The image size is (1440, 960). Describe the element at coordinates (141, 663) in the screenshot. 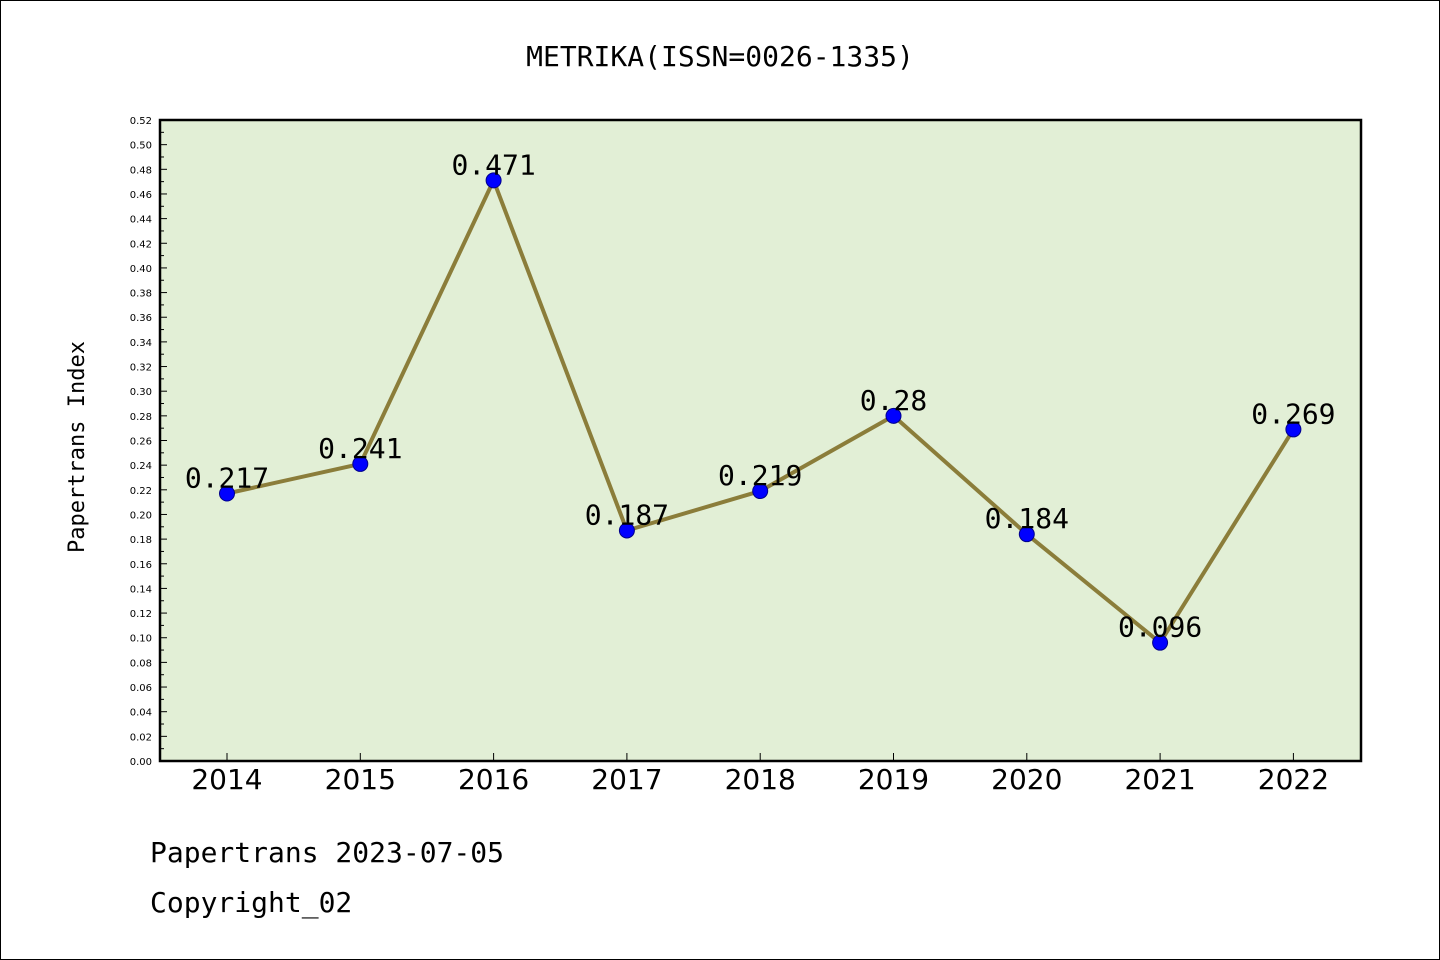

I see `y-tick-label: 0.08` at that location.